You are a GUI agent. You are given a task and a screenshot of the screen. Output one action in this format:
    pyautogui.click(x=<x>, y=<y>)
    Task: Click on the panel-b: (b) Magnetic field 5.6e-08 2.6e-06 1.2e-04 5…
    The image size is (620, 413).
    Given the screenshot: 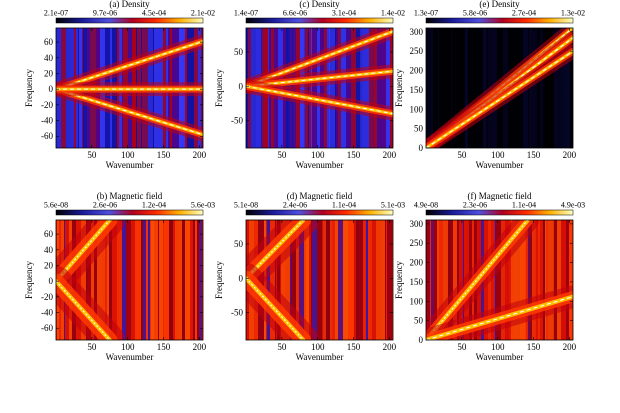 What is the action you would take?
    pyautogui.click(x=119, y=276)
    